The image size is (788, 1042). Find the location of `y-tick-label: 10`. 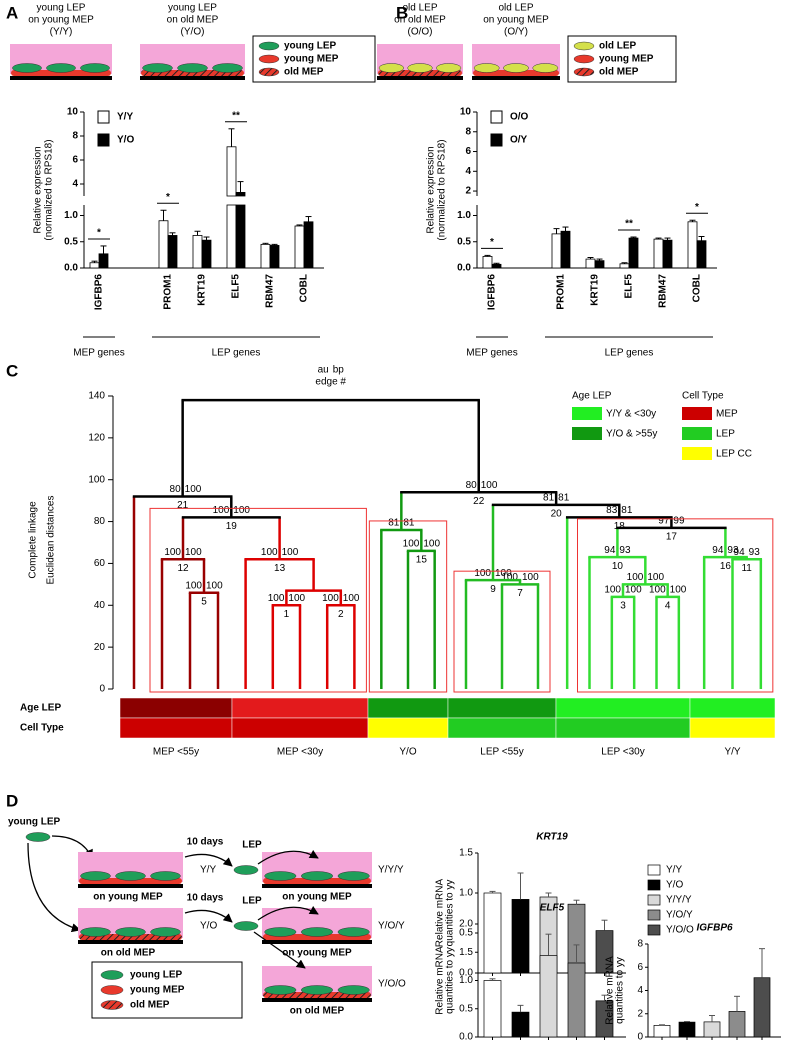

y-tick-label: 10 is located at coordinates (73, 112).